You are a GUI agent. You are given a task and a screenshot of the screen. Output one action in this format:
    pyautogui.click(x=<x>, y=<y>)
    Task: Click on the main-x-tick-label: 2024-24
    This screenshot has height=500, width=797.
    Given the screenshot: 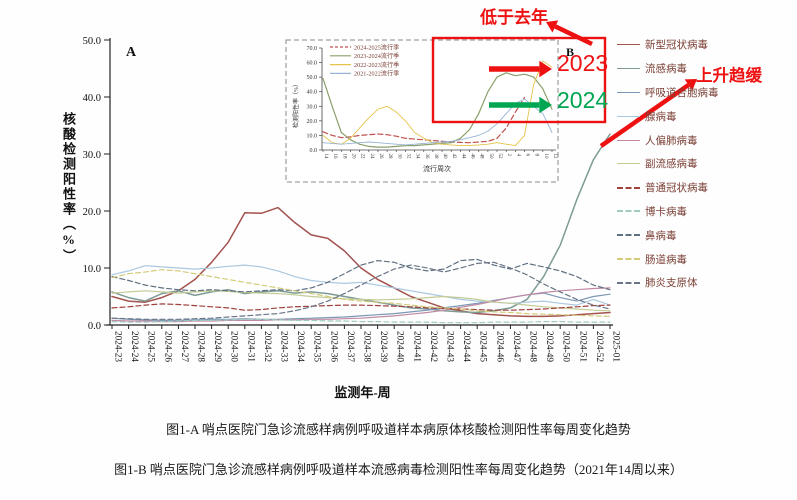 What is the action you would take?
    pyautogui.click(x=134, y=346)
    